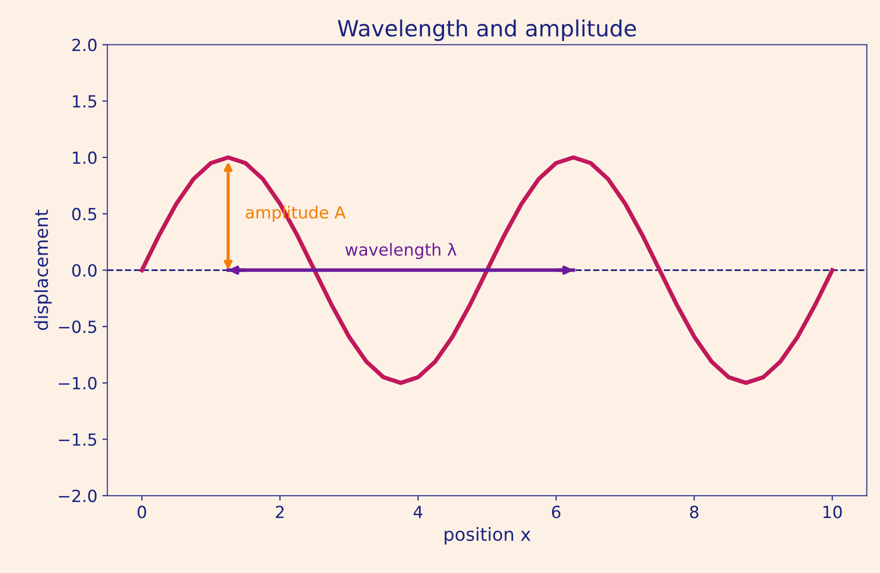 Image resolution: width=880 pixels, height=573 pixels. Describe the element at coordinates (142, 512) in the screenshot. I see `x-tick-label: 0` at that location.